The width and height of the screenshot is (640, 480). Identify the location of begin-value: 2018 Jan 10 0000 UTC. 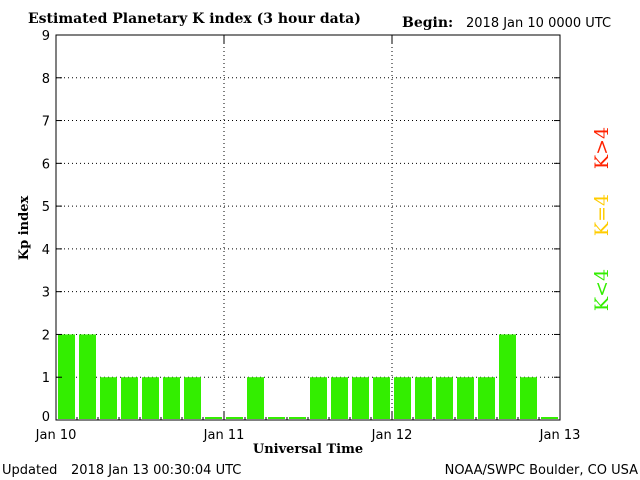
(538, 23).